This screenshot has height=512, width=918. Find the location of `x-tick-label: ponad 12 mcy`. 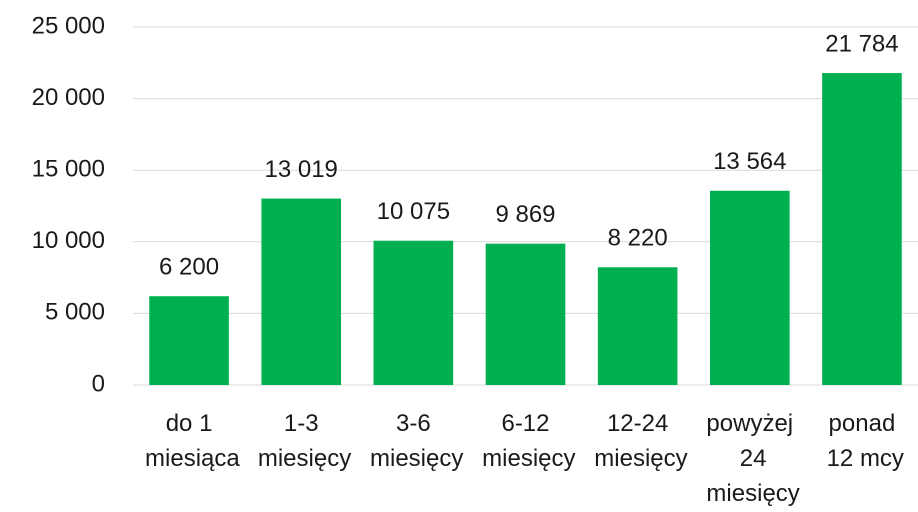

x-tick-label: ponad 12 mcy is located at coordinates (862, 441).